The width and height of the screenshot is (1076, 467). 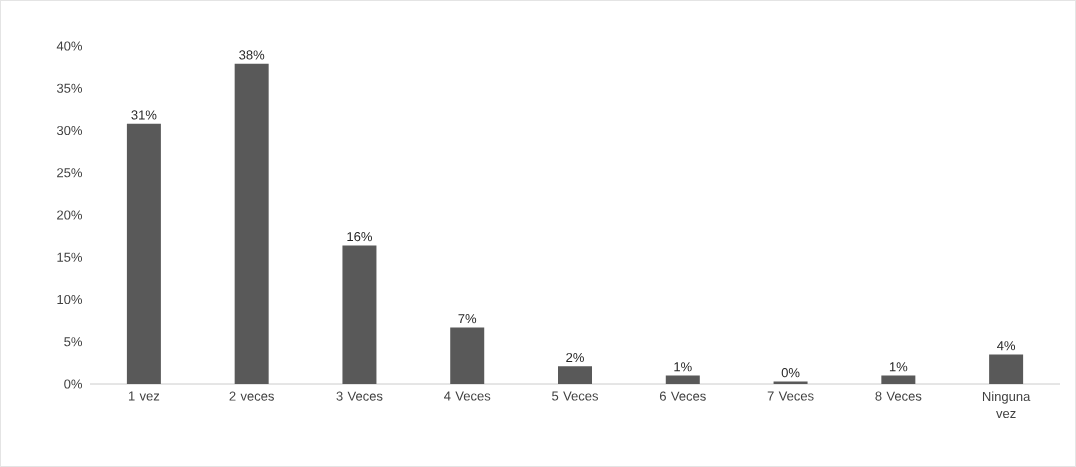 I want to click on x-tick-label: Ninguna vez, so click(x=1006, y=405).